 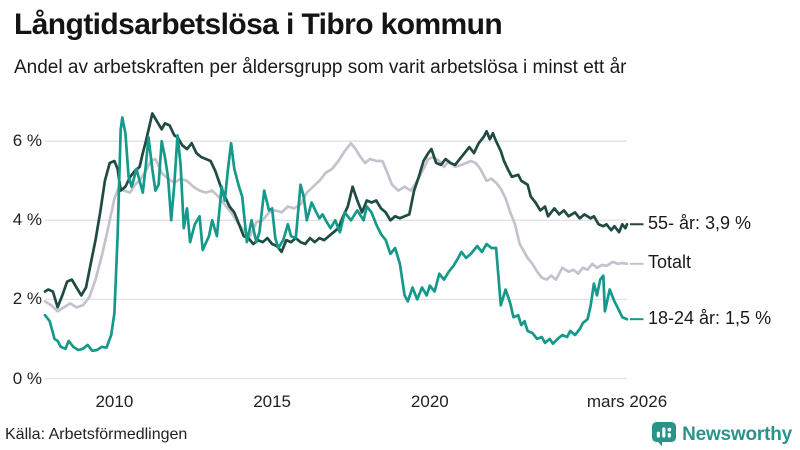 What do you see at coordinates (27, 378) in the screenshot?
I see `y-axis-label: 0 %` at bounding box center [27, 378].